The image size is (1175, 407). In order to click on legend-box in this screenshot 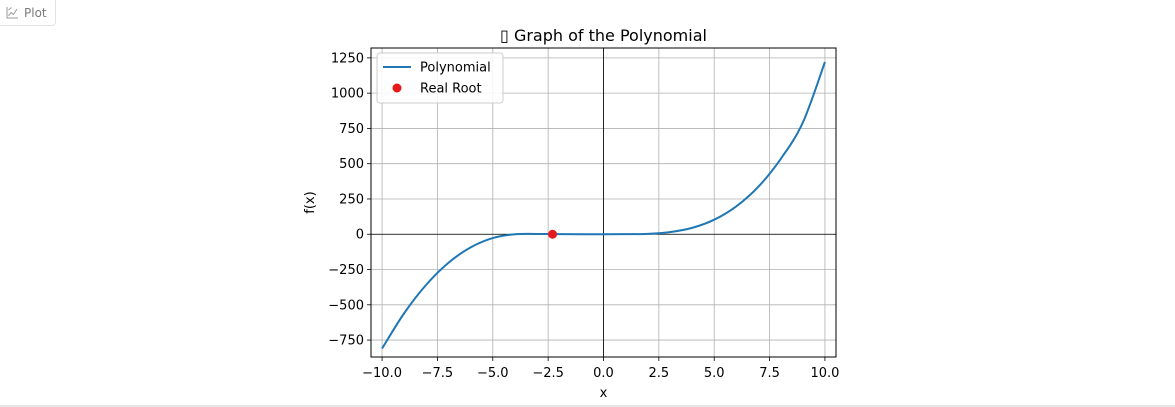, I will do `click(440, 78)`.